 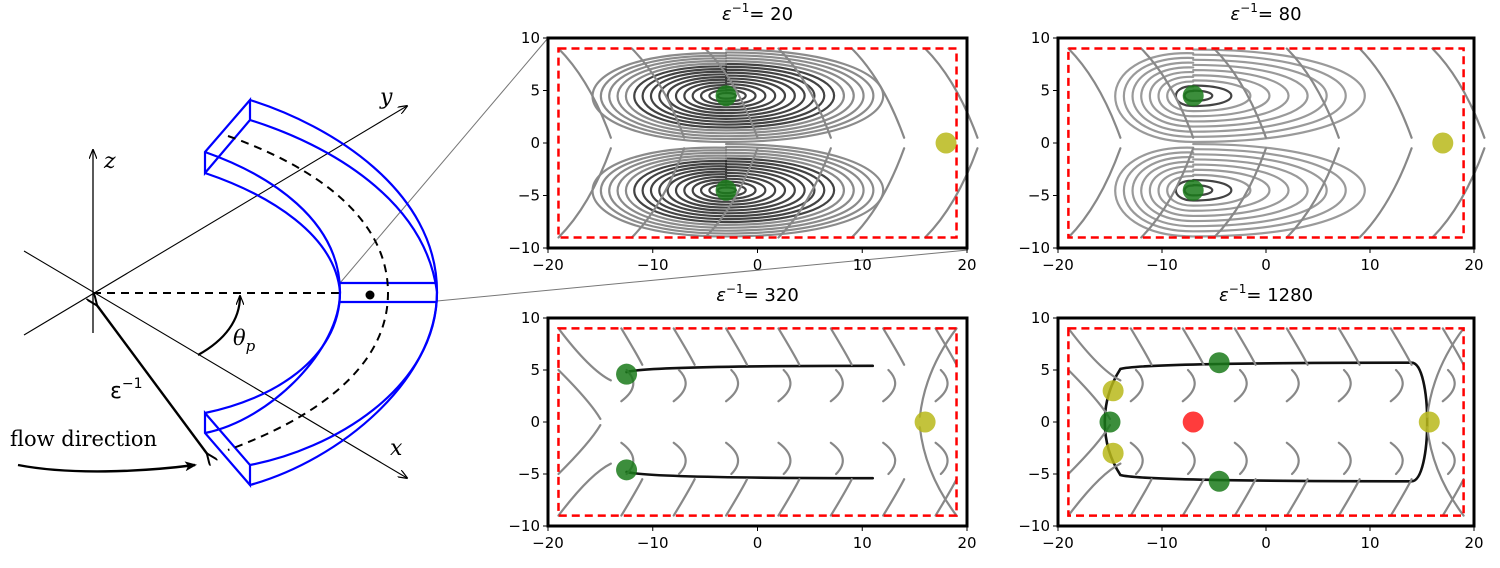 I want to click on flow-direction-arrow, so click(x=107, y=467).